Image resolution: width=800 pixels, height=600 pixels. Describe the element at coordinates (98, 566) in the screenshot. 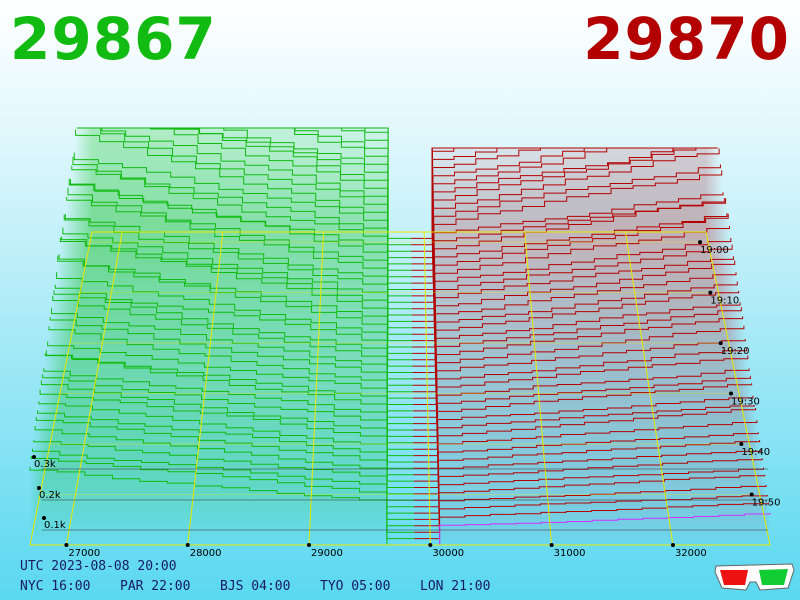

I see `utc-time: UTC 2023-08-08 20:00` at that location.